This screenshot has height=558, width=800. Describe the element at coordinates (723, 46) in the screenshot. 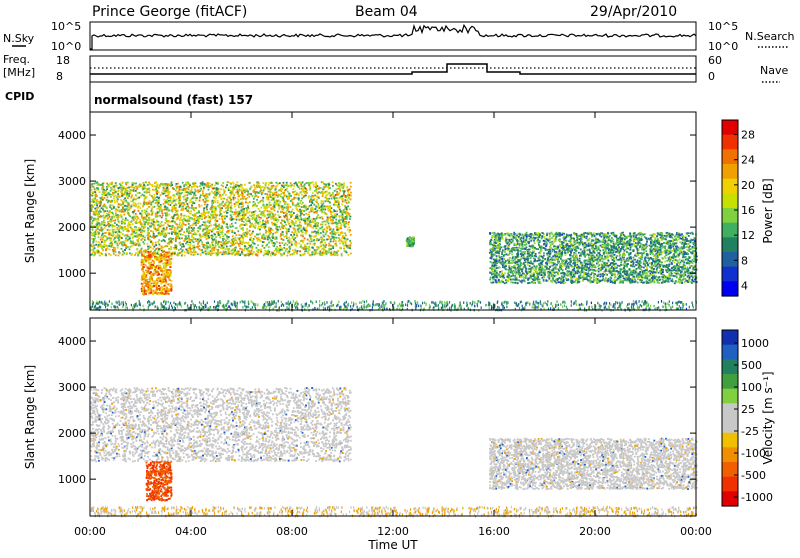

I see `nsearch-tick-bottom: 10^0` at that location.